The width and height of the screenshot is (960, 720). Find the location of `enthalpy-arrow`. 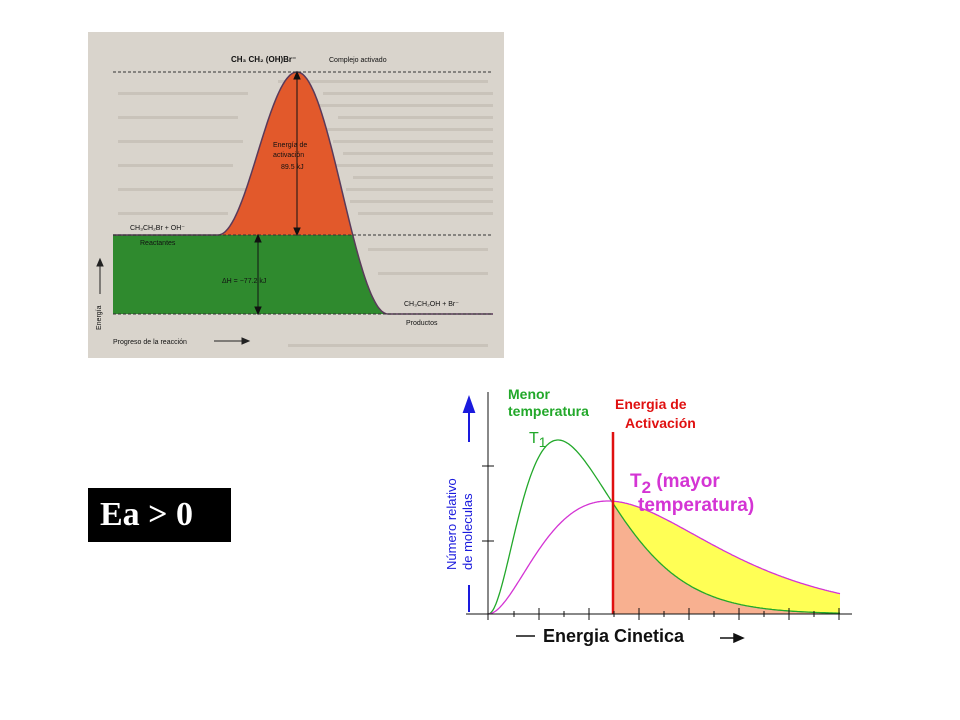

enthalpy-arrow is located at coordinates (258, 274).